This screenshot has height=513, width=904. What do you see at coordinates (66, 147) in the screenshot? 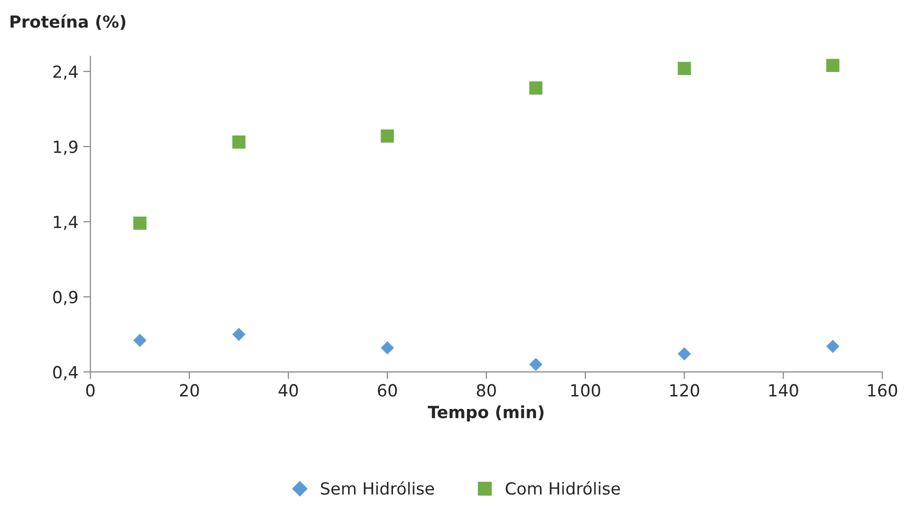
I see `y-tick-label: 1,9` at bounding box center [66, 147].